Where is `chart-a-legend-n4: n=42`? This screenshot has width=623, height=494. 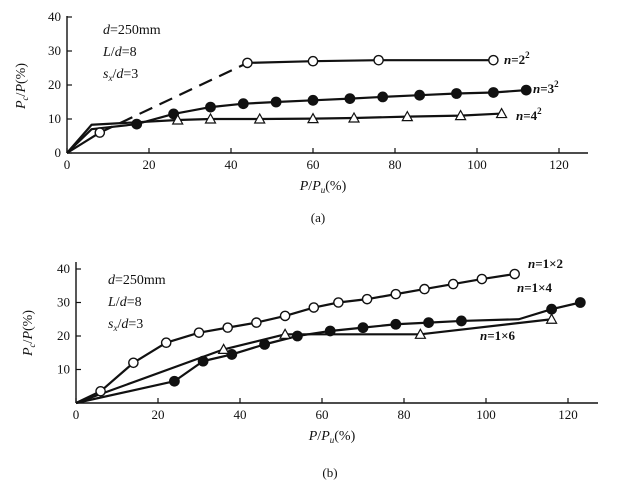 chart-a-legend-n4: n=42 is located at coordinates (529, 114).